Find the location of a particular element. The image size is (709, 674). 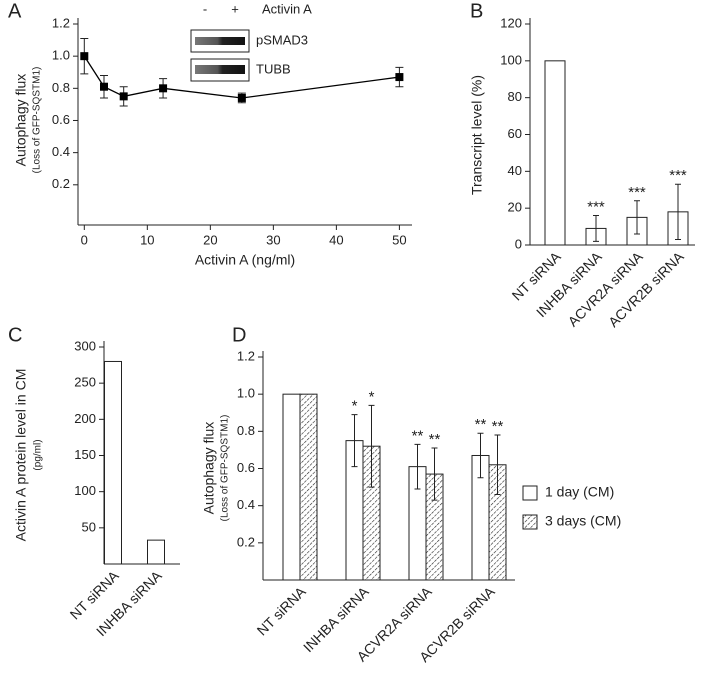

blot-band-label: TUBB is located at coordinates (273, 68).